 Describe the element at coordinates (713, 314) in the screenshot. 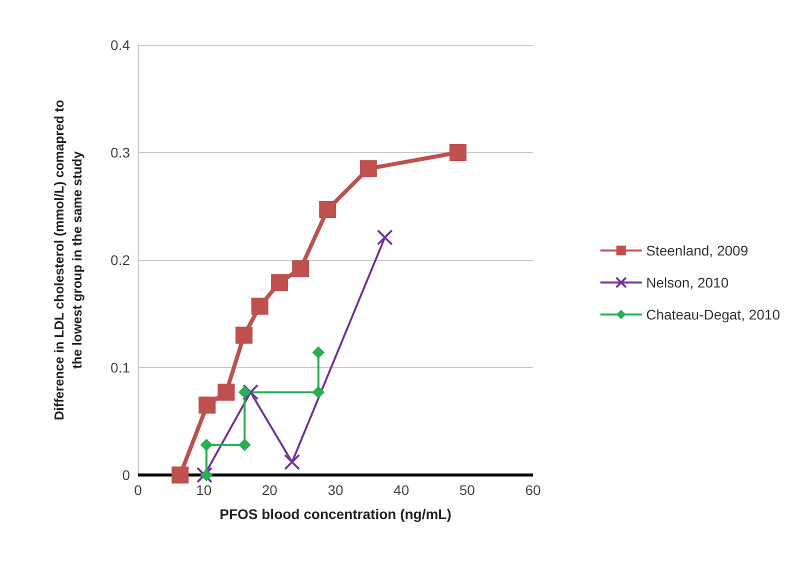

I see `legend-label: Chateau-Degat, 2010` at that location.